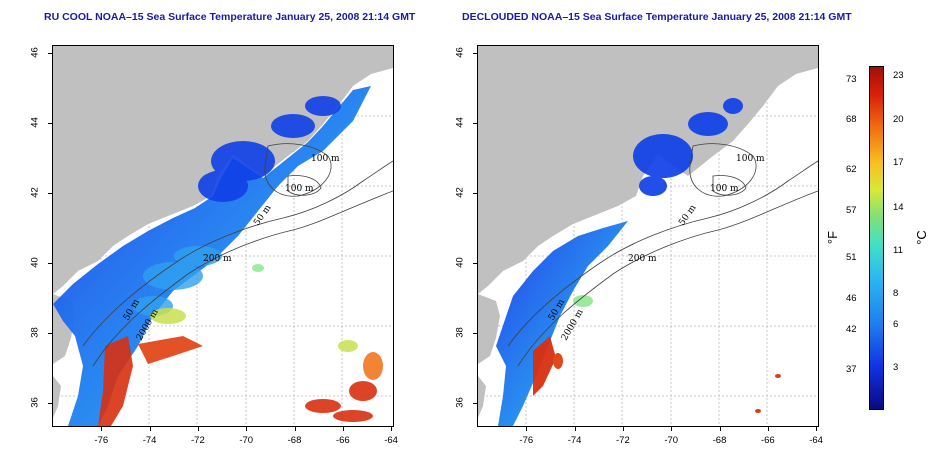 This screenshot has width=950, height=475. I want to click on temperature-colorbar, so click(876, 238).